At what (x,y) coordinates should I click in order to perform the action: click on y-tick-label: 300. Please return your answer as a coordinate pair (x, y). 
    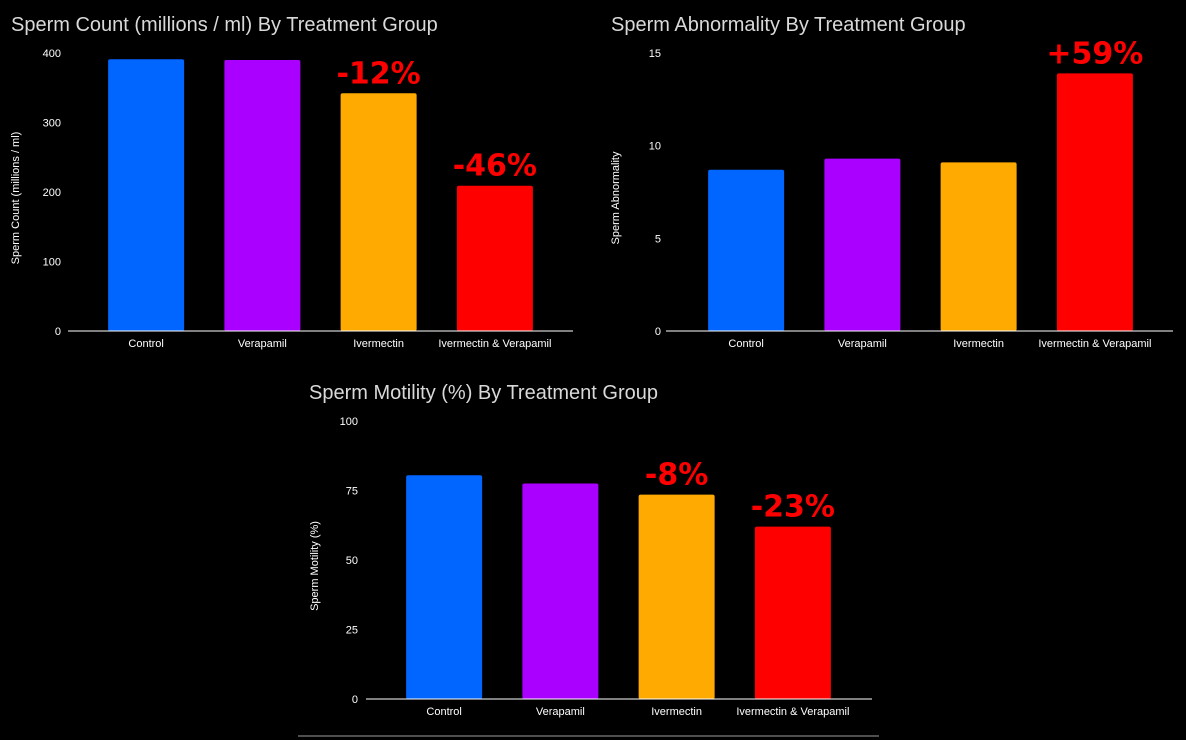
    Looking at the image, I should click on (52, 124).